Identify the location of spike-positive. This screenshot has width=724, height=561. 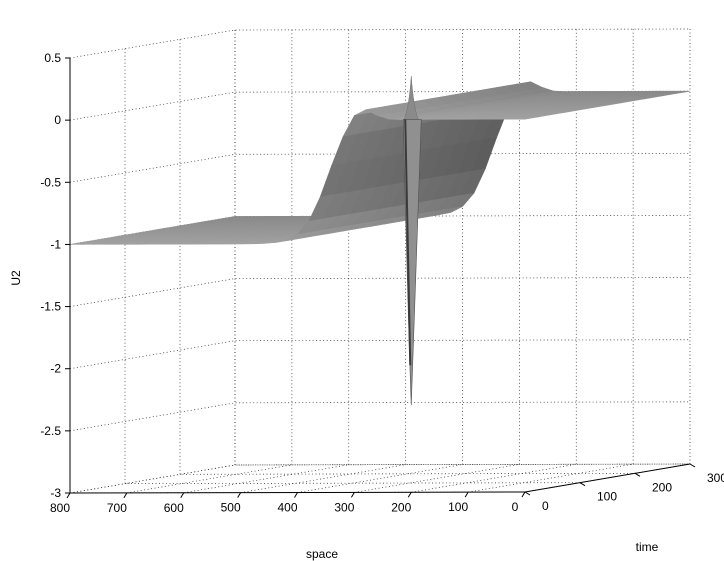
(411, 97).